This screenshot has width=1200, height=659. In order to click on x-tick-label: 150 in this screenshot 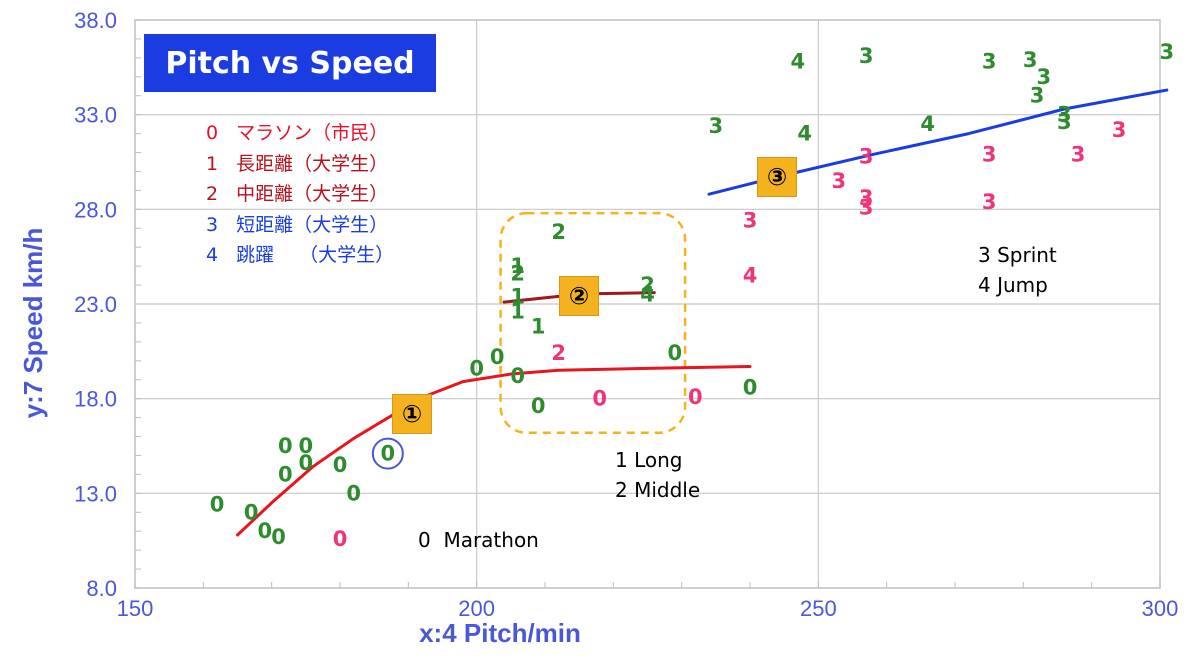, I will do `click(135, 608)`.